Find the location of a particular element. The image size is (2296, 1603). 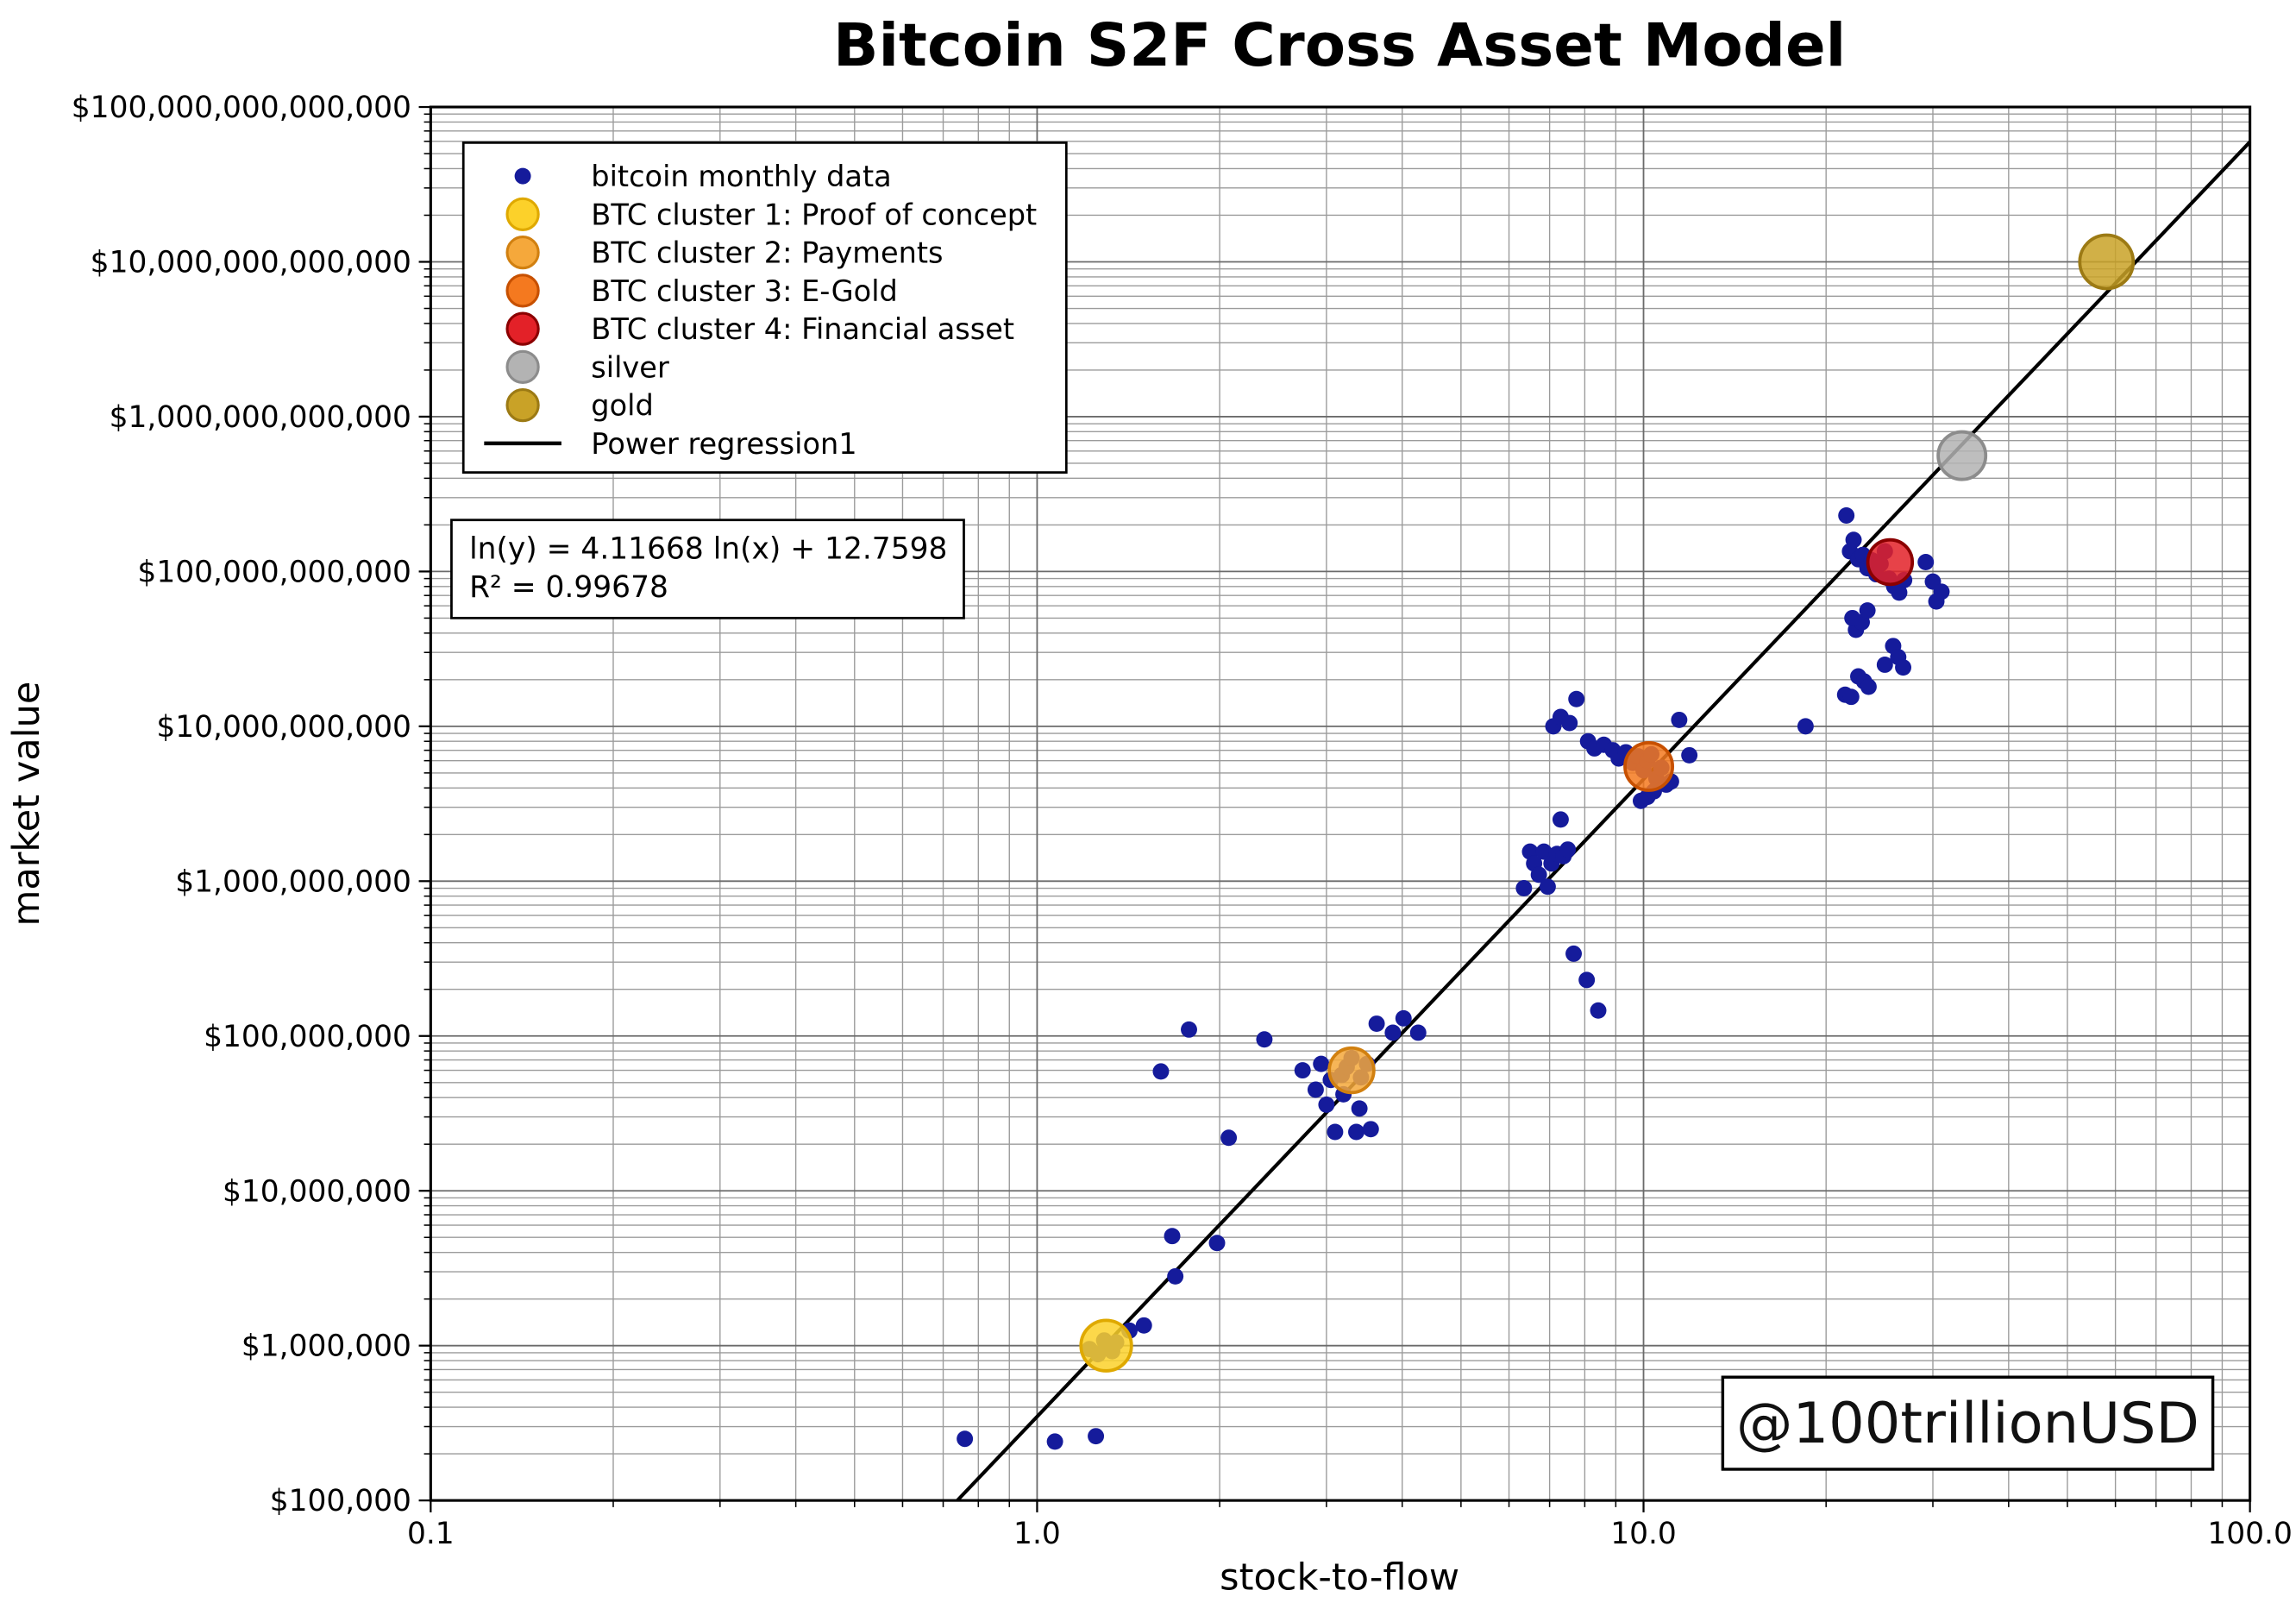

legend-item-label: BTC cluster 2: Payments is located at coordinates (767, 253).